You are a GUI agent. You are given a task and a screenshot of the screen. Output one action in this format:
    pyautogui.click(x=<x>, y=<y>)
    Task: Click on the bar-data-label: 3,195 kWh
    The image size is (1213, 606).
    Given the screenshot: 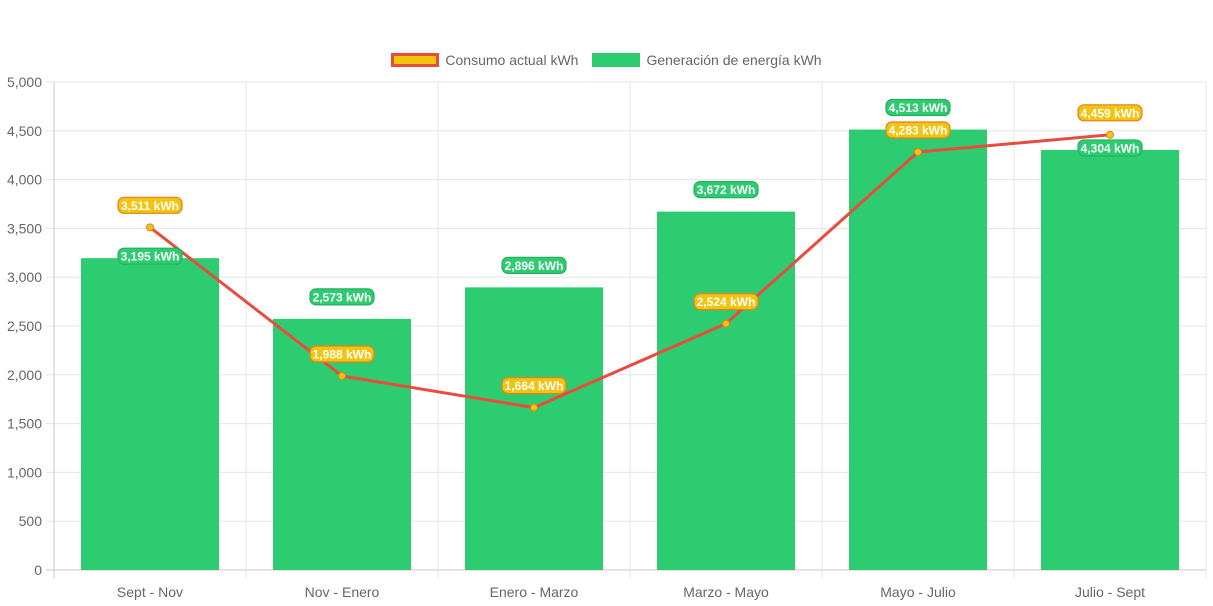 What is the action you would take?
    pyautogui.click(x=150, y=257)
    